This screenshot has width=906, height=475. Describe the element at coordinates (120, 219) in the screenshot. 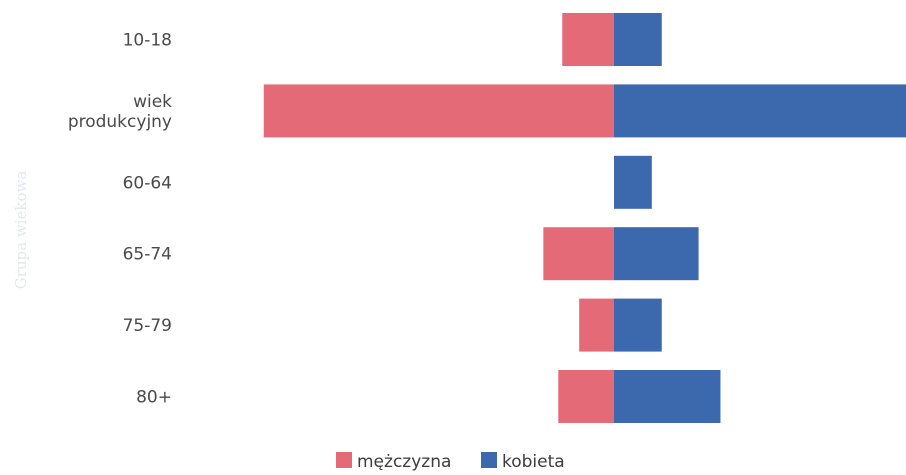

I see `category-labels: 10-18 wiek produkcyjny 60-64 65-74 75-79 80+` at that location.